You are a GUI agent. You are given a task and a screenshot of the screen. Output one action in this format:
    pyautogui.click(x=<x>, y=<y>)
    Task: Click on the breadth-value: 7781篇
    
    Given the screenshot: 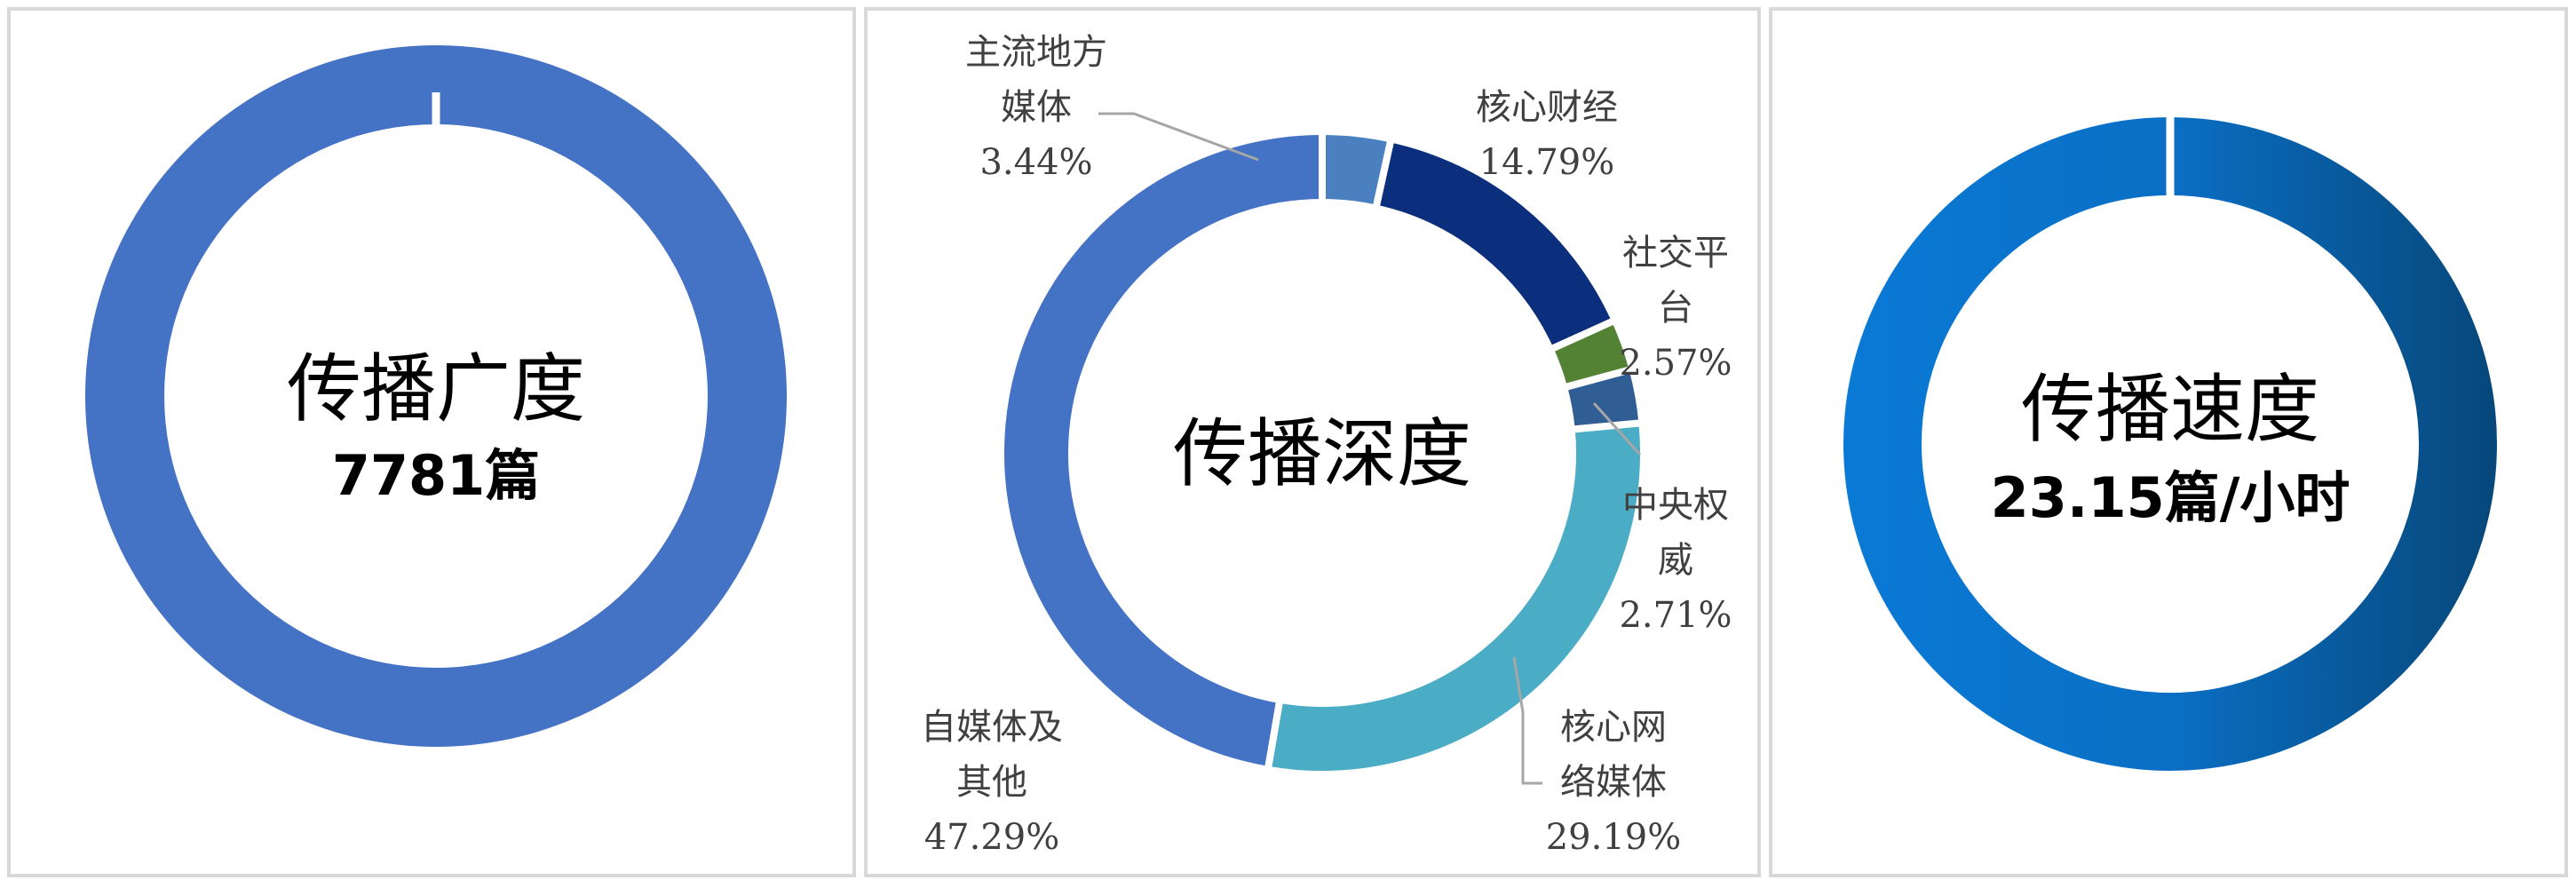 What is the action you would take?
    pyautogui.click(x=437, y=475)
    